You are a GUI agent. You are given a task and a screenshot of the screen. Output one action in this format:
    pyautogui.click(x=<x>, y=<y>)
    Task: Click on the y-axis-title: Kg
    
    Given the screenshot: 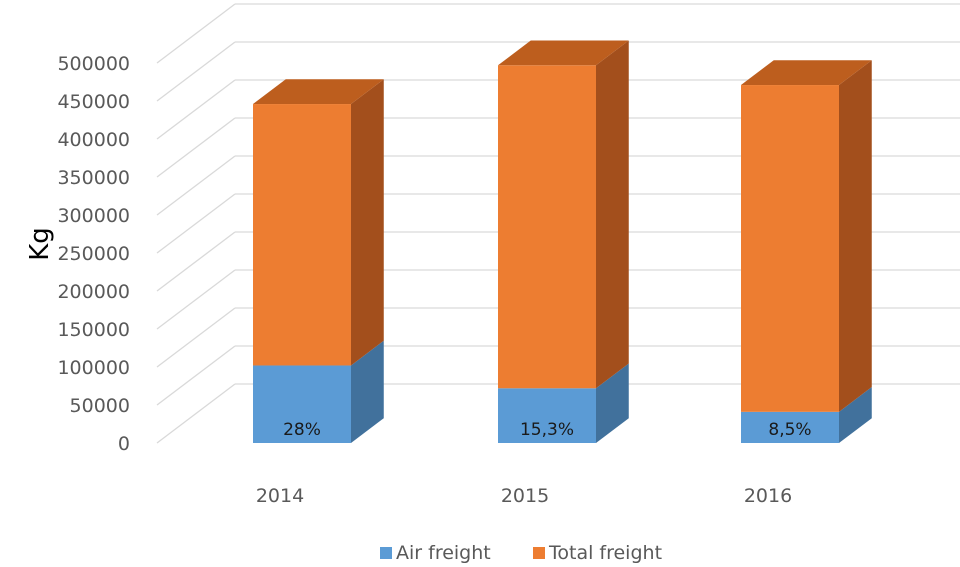 What is the action you would take?
    pyautogui.click(x=40, y=244)
    